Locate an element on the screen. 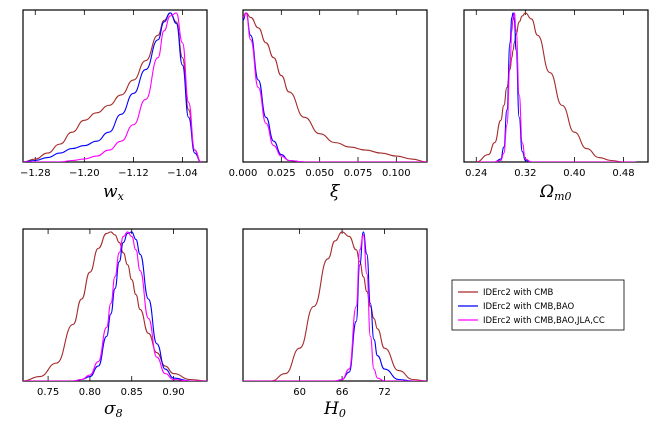 Image resolution: width=664 pixels, height=433 pixels. tick-label-sigma8-3: 0.90 is located at coordinates (173, 392).